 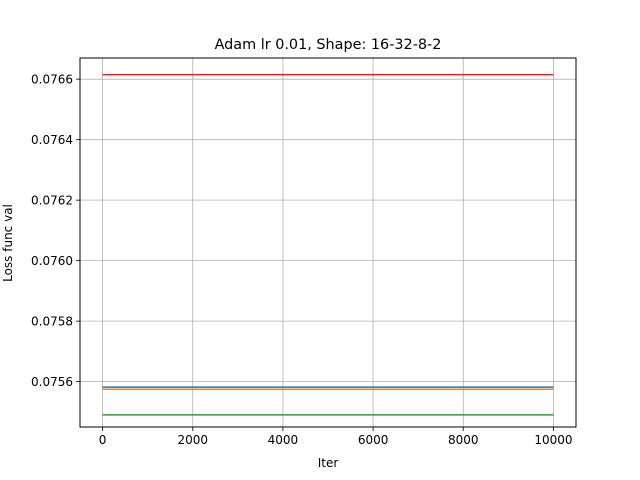 I want to click on x-tick-label: 10000, so click(x=553, y=440).